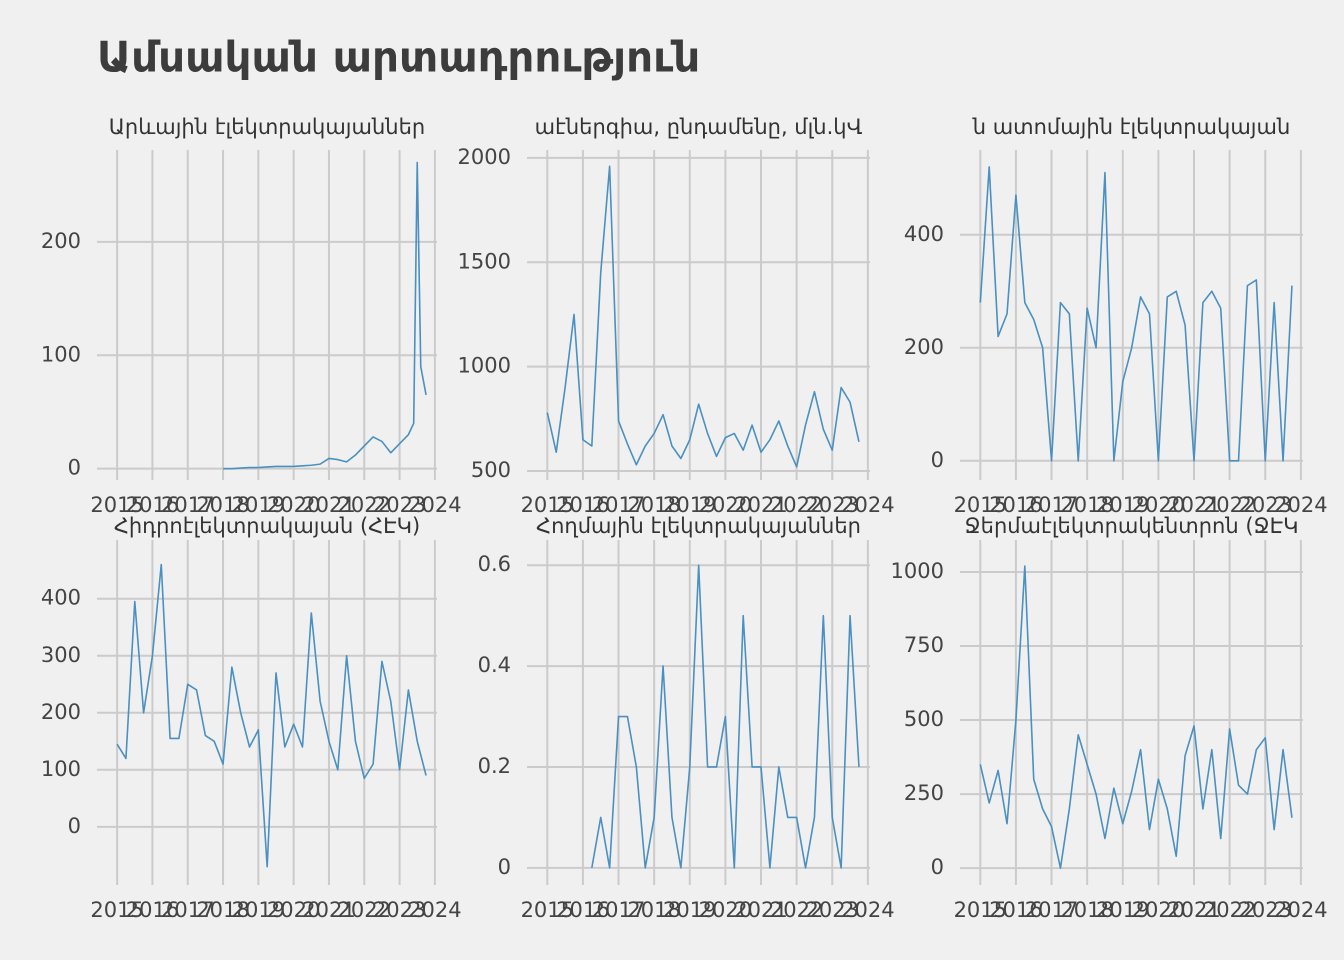 The height and width of the screenshot is (960, 1344). I want to click on chart-title: Ամսական արտադրություն, so click(398, 57).